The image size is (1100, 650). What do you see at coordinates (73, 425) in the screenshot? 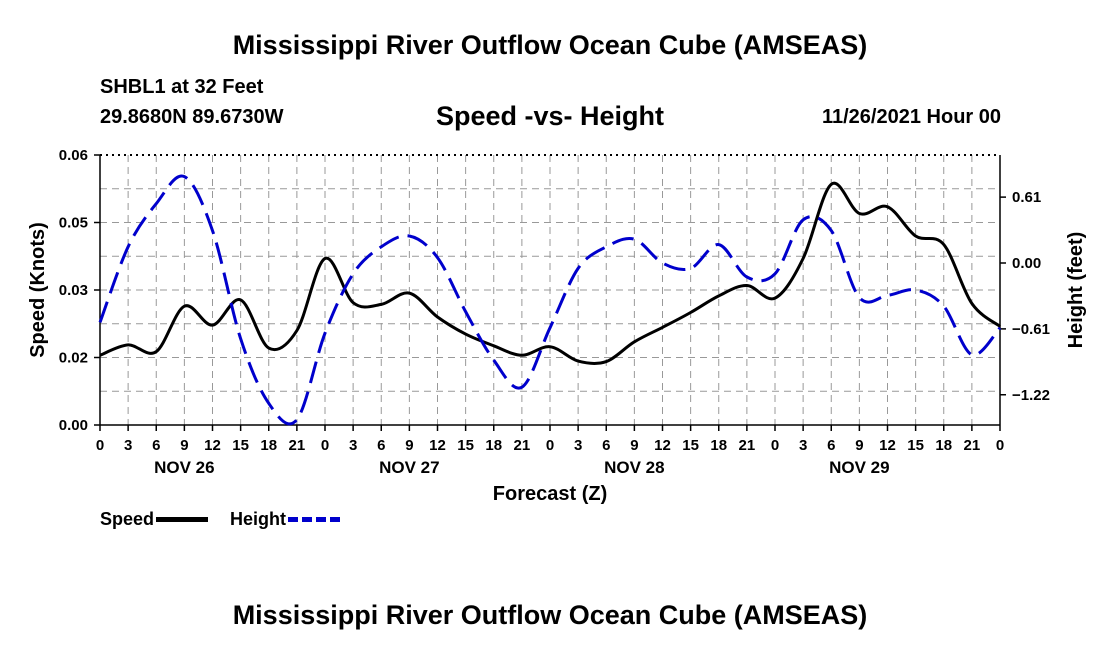
I see `y-tick-label: 0.00` at bounding box center [73, 425].